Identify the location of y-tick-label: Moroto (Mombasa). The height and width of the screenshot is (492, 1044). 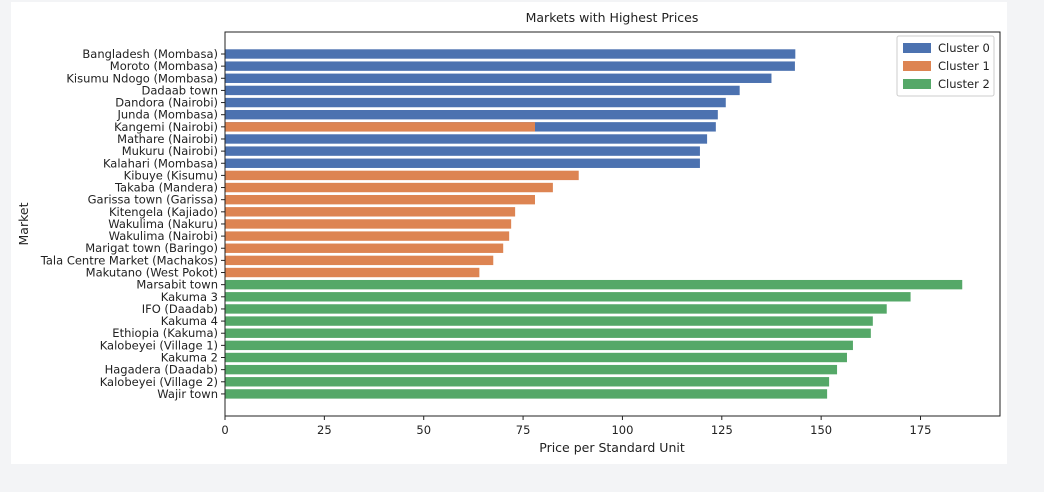
(164, 66).